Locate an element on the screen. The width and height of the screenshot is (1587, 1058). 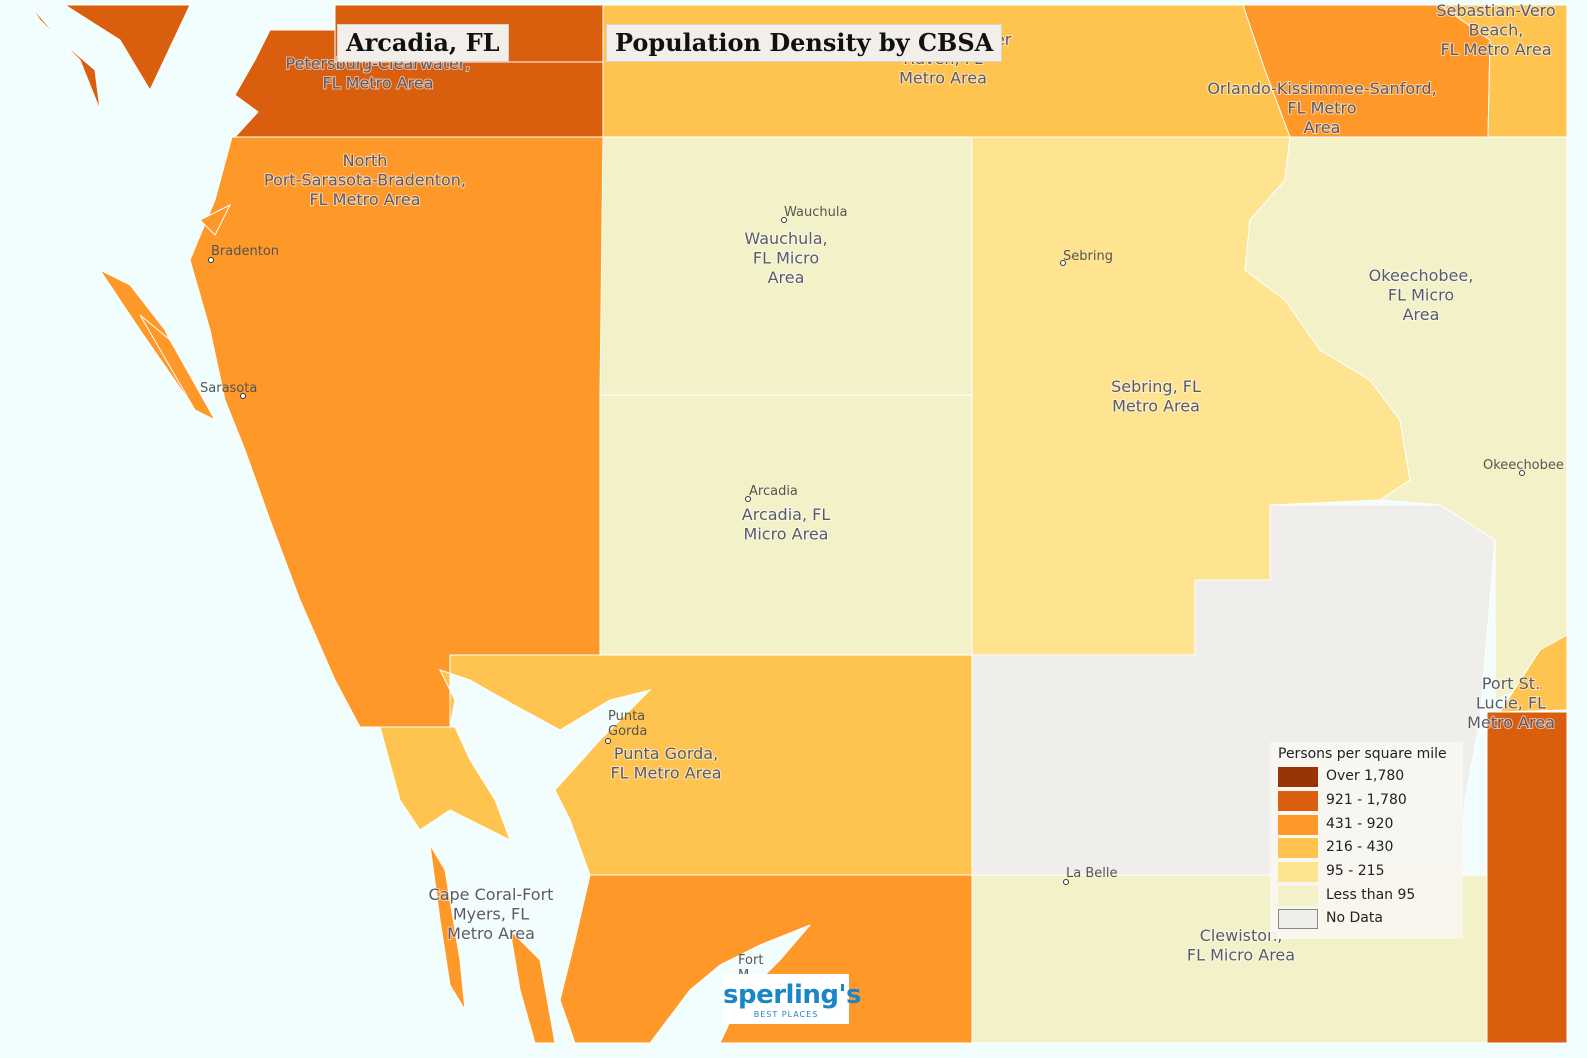
city-label: Sarasota is located at coordinates (228, 388).